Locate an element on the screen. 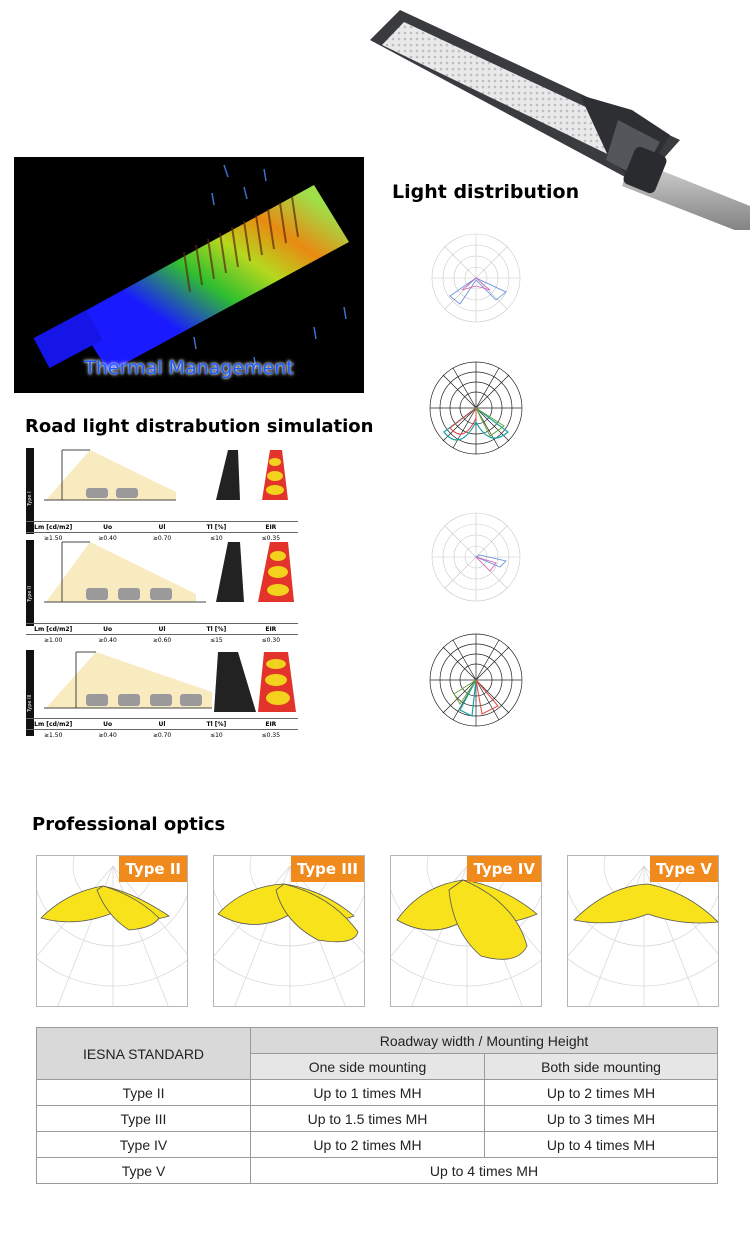 This screenshot has height=1251, width=750. value-ul: ≥0.60 is located at coordinates (162, 640).